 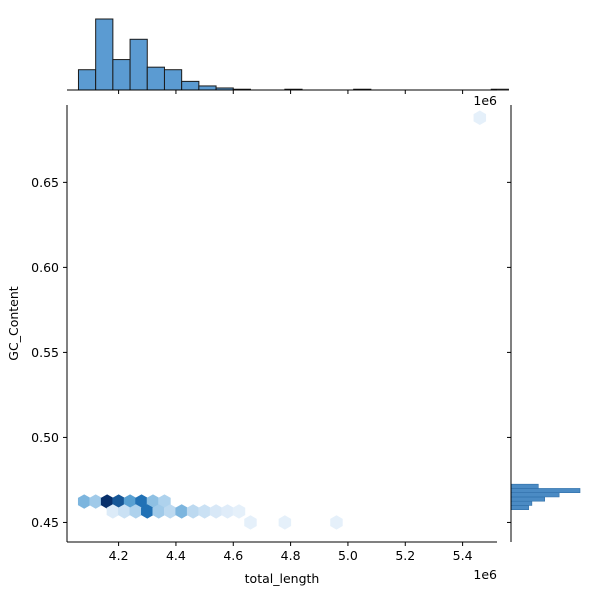 What do you see at coordinates (45, 267) in the screenshot?
I see `y-tick-label: 0.60` at bounding box center [45, 267].